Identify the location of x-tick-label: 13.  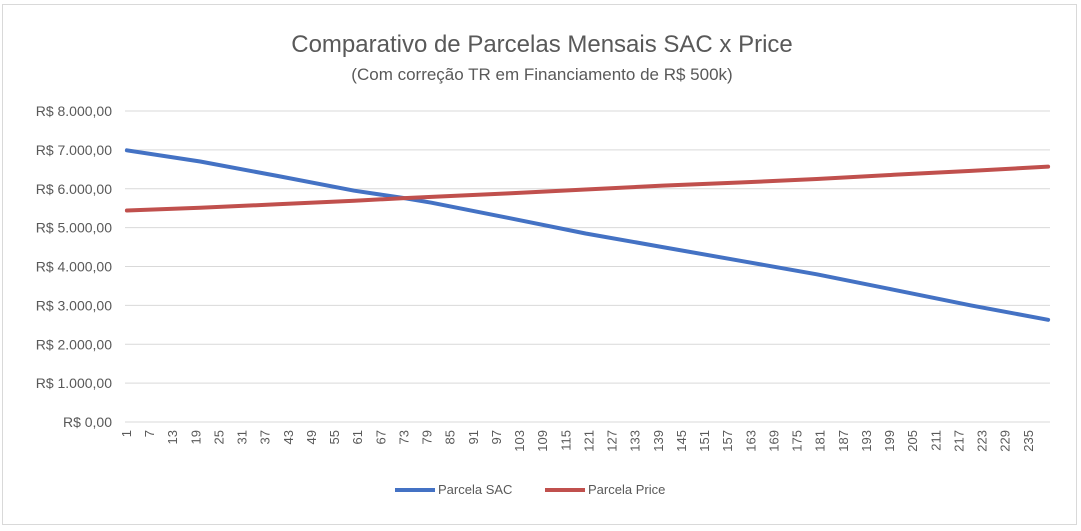
(172, 437).